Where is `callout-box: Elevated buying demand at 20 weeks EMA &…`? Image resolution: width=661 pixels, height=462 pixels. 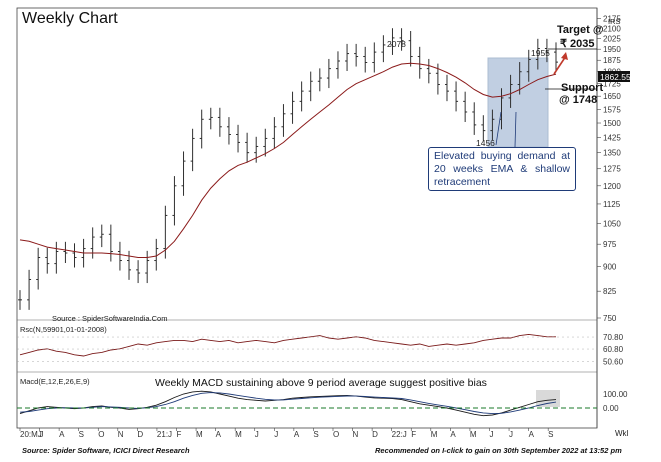 callout-box: Elevated buying demand at 20 weeks EMA &… is located at coordinates (502, 169).